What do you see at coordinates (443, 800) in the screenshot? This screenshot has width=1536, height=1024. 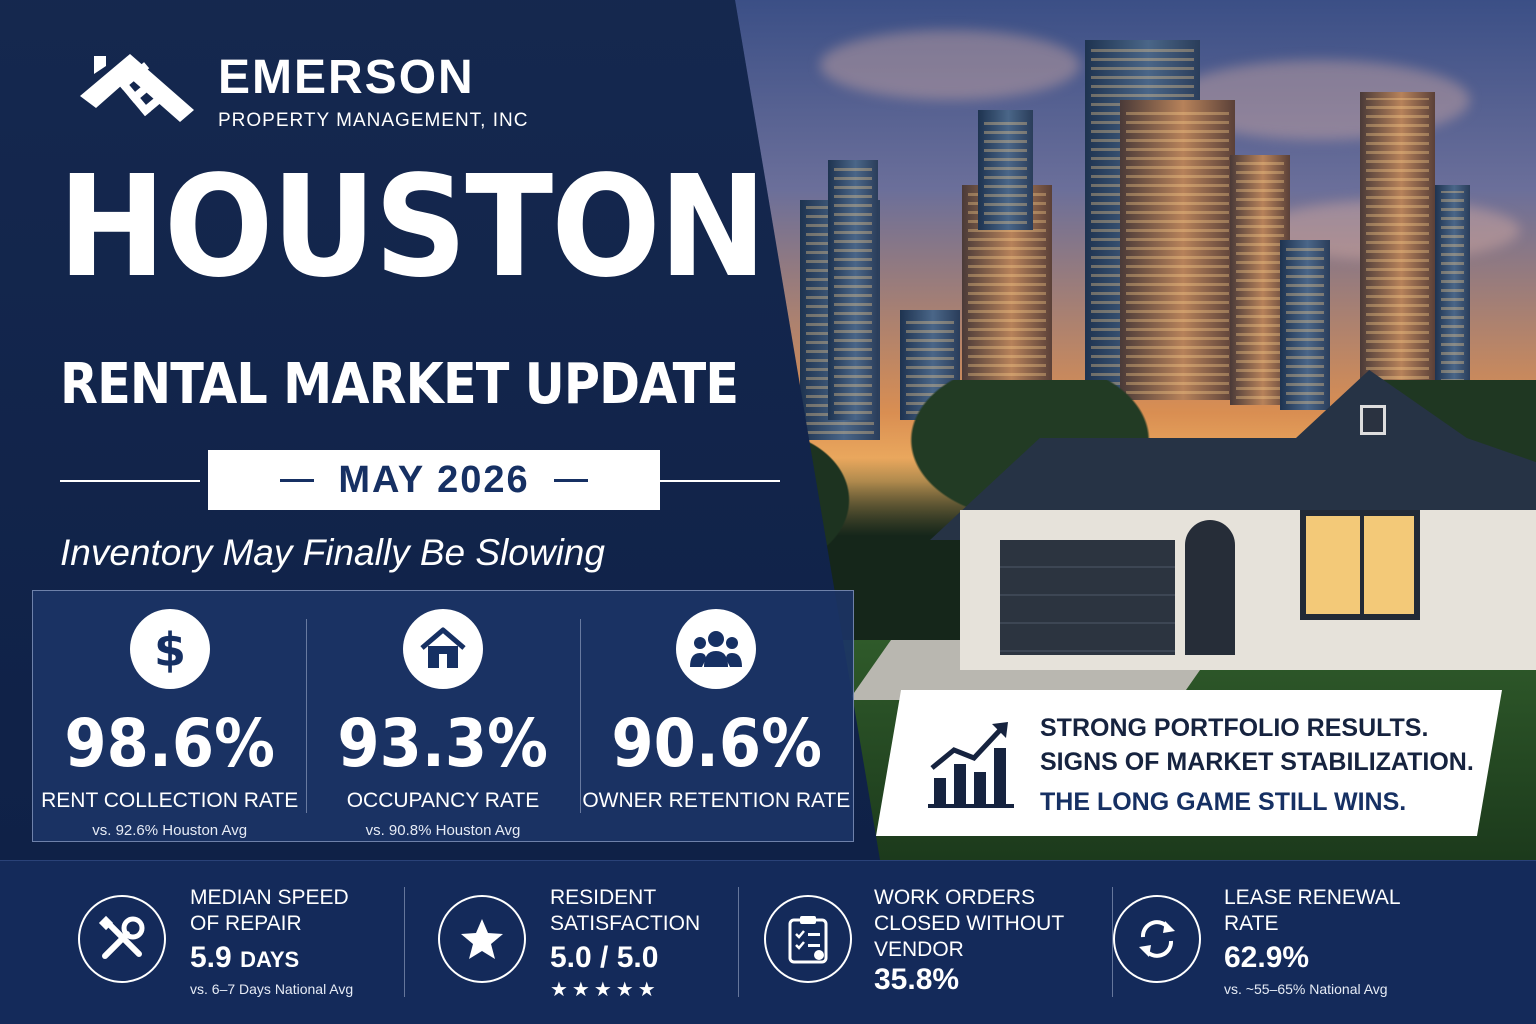 I see `stat-label: OCCUPANCY RATE` at bounding box center [443, 800].